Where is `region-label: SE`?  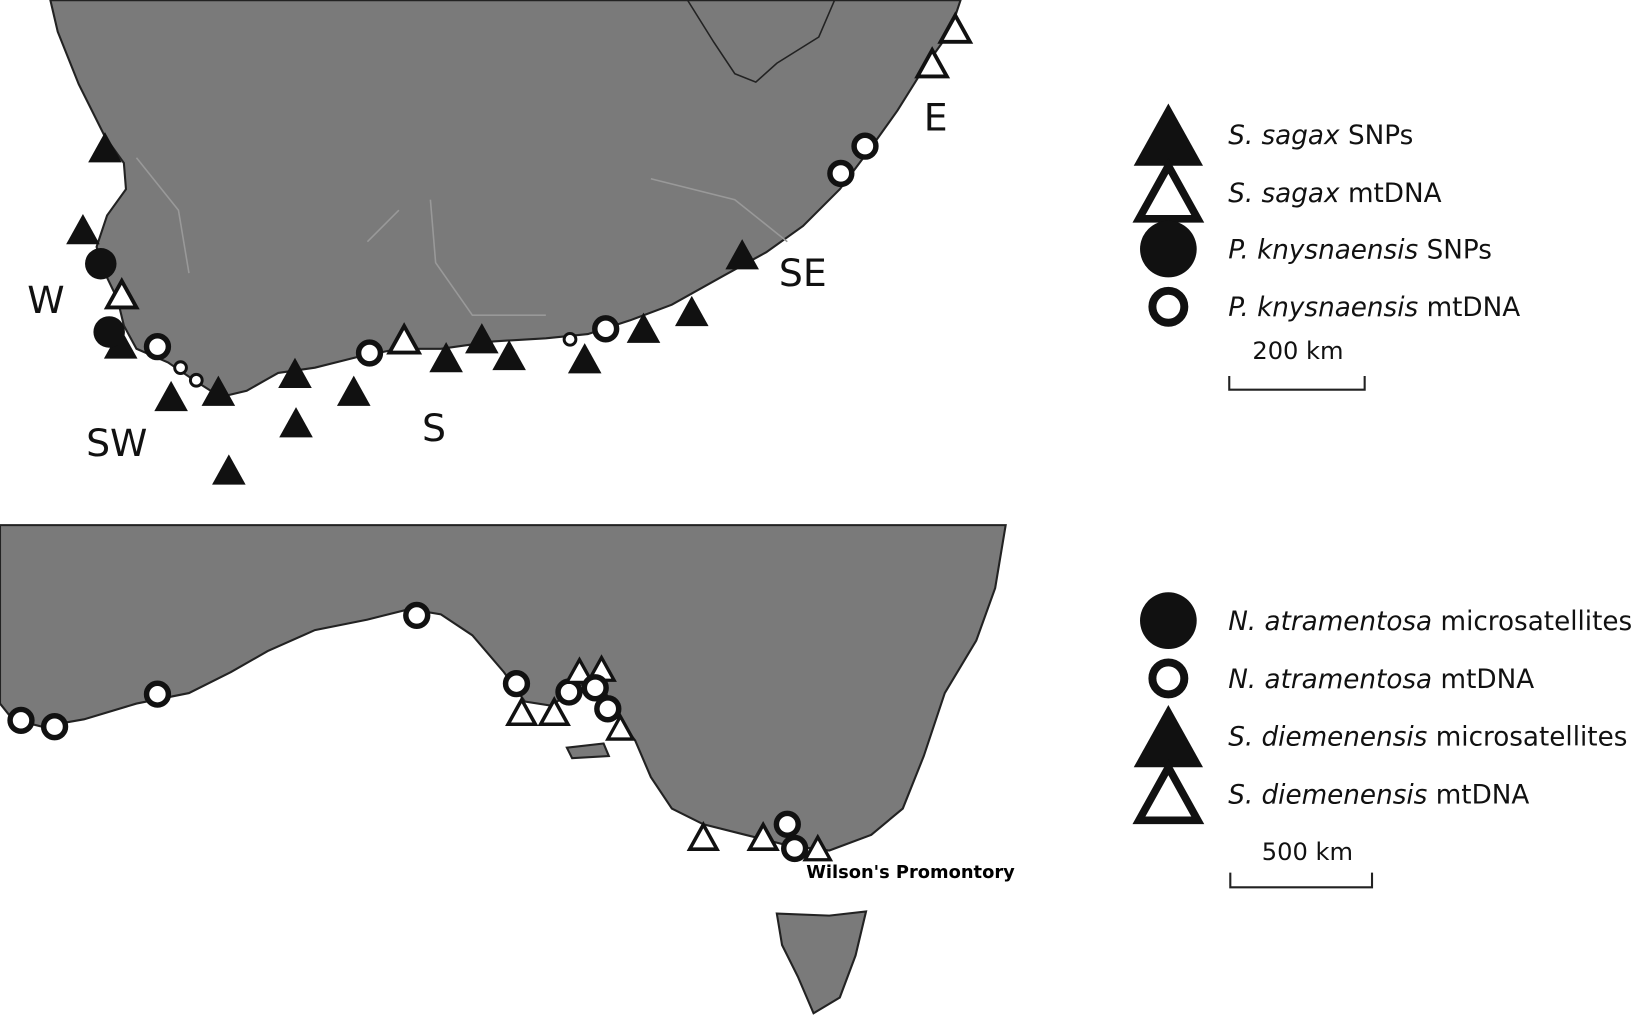 region-label: SE is located at coordinates (803, 273).